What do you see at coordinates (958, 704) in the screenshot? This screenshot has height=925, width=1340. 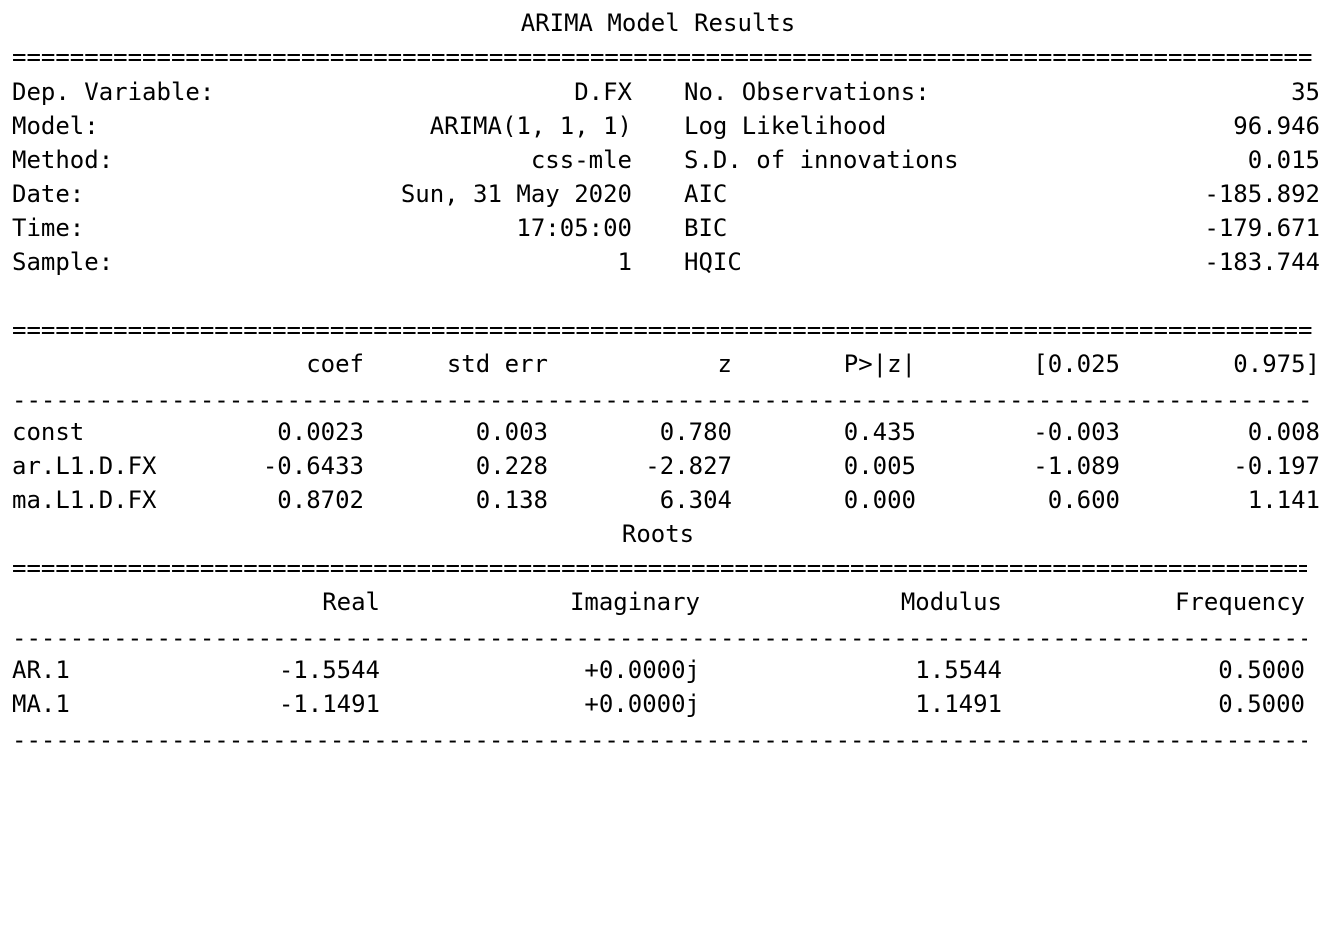 I see `roots-modulus: 1.1491` at bounding box center [958, 704].